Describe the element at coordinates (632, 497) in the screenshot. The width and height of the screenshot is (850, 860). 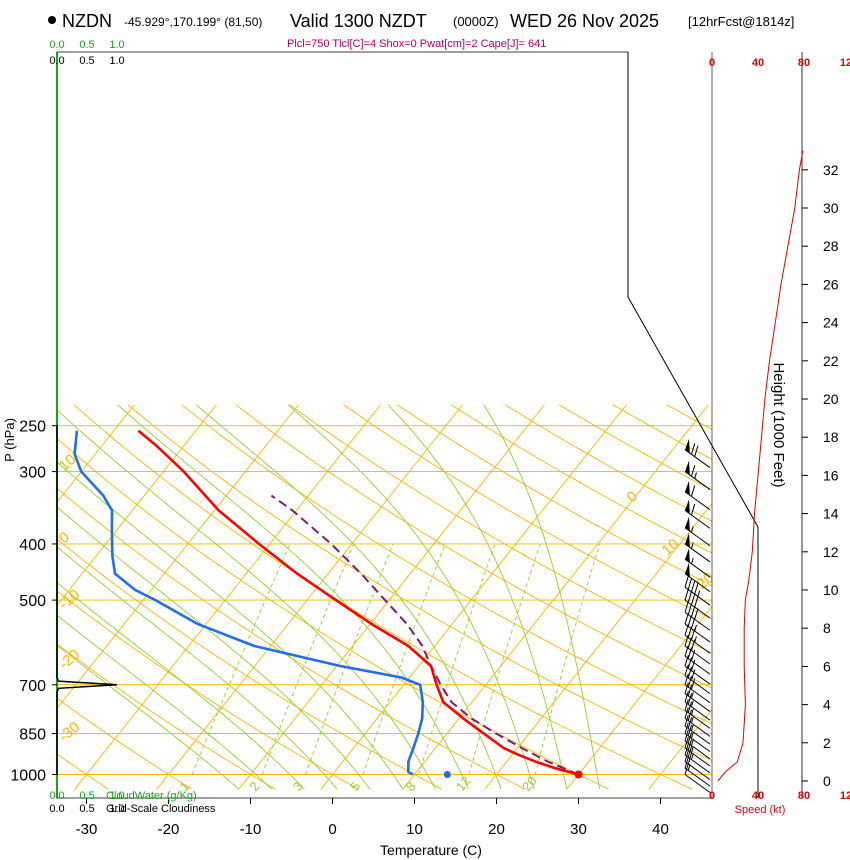
I see `isotherm-label: 0` at that location.